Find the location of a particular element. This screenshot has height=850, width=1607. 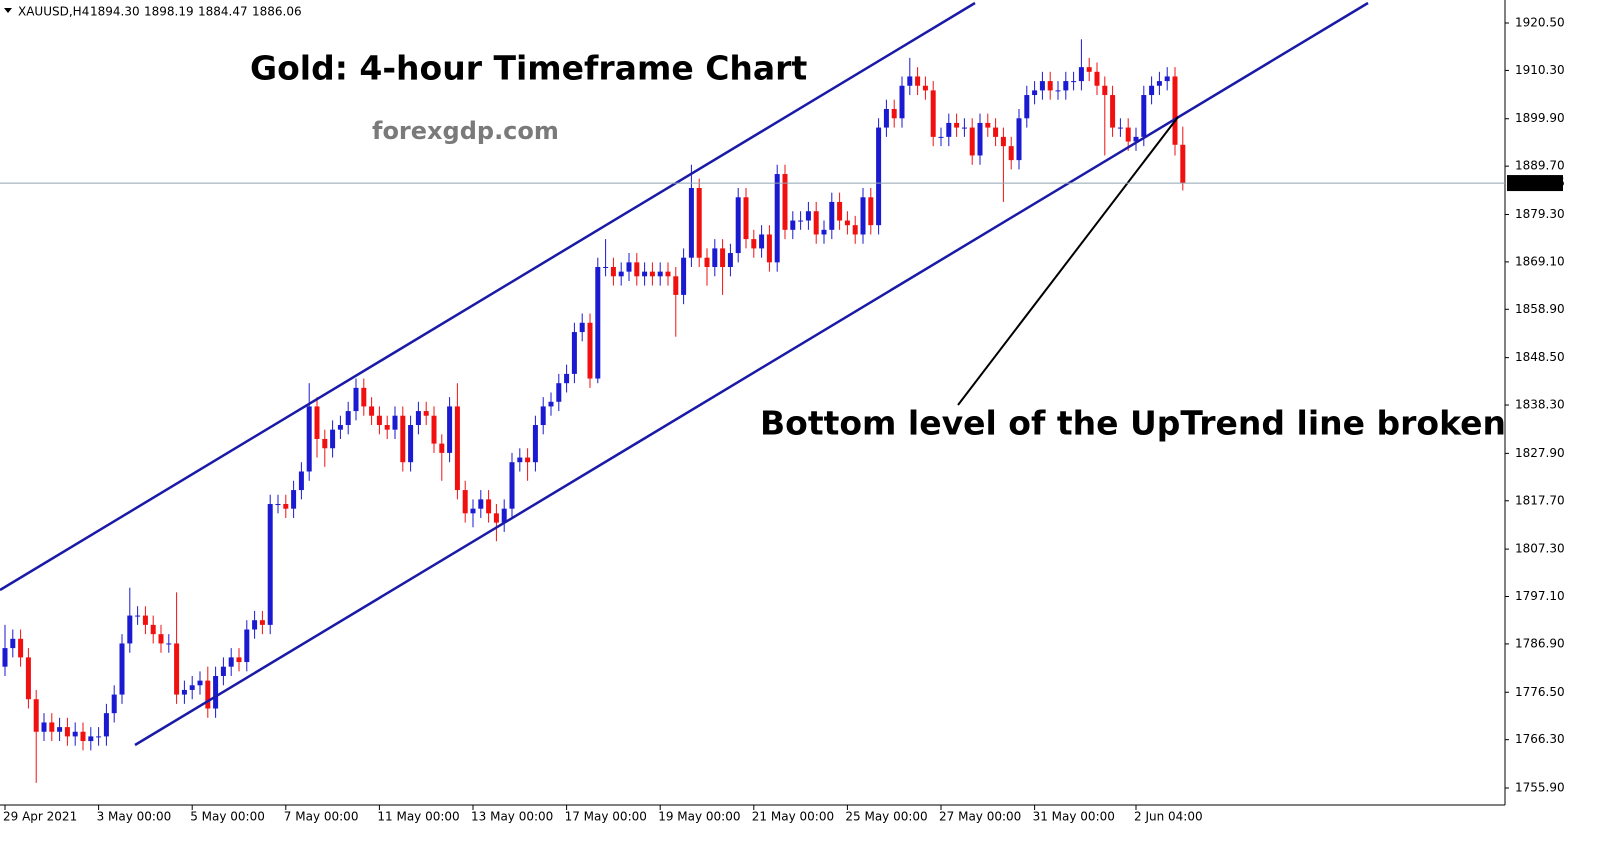

x-tick-label: 7 May 00:00 is located at coordinates (321, 817).